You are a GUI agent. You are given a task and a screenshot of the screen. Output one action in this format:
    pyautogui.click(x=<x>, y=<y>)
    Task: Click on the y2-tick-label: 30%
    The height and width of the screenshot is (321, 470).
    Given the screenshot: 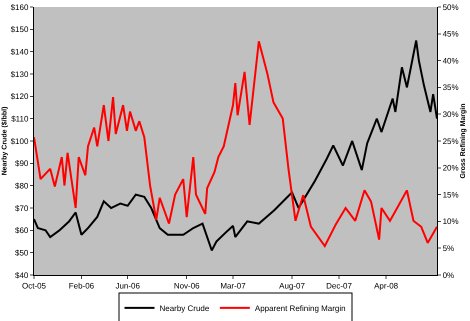 What is the action you would take?
    pyautogui.click(x=450, y=114)
    